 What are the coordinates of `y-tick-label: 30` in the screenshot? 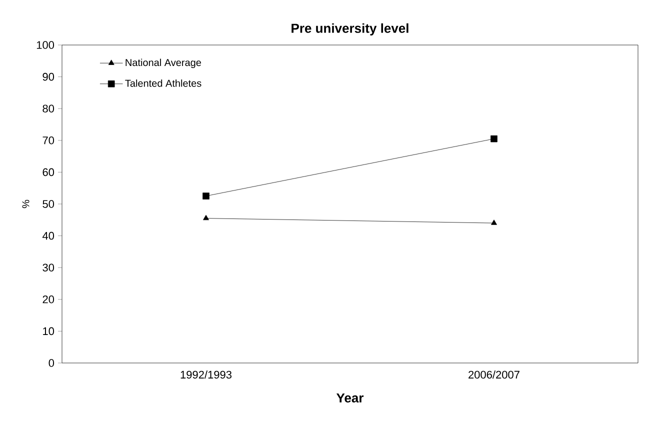 It's located at (48, 268).